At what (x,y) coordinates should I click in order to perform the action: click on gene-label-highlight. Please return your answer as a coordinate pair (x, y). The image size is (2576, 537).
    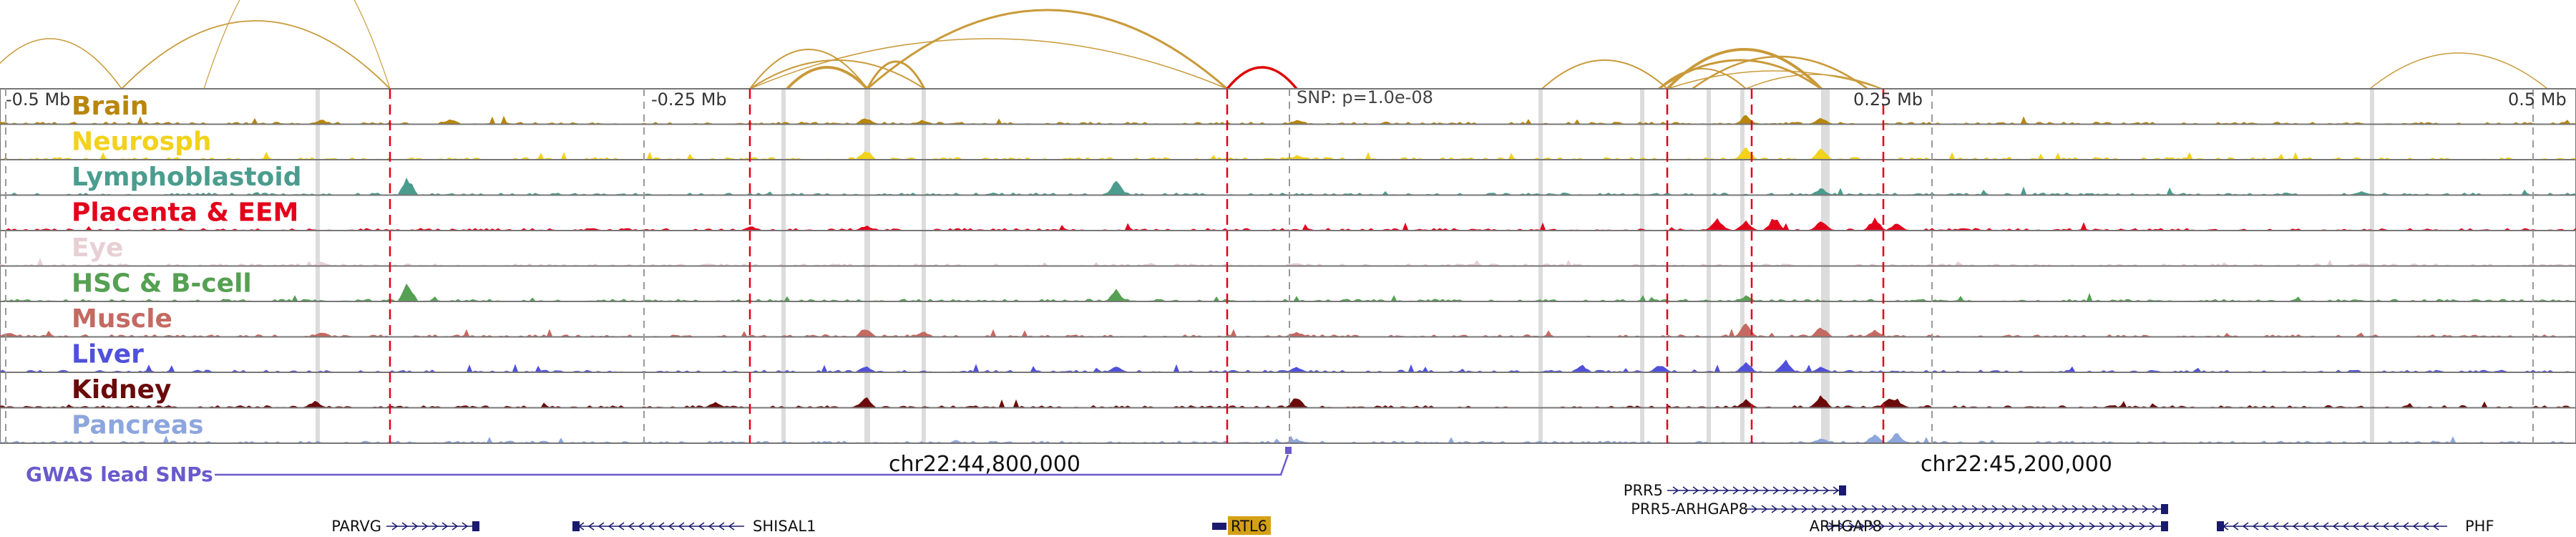
    Looking at the image, I should click on (1249, 525).